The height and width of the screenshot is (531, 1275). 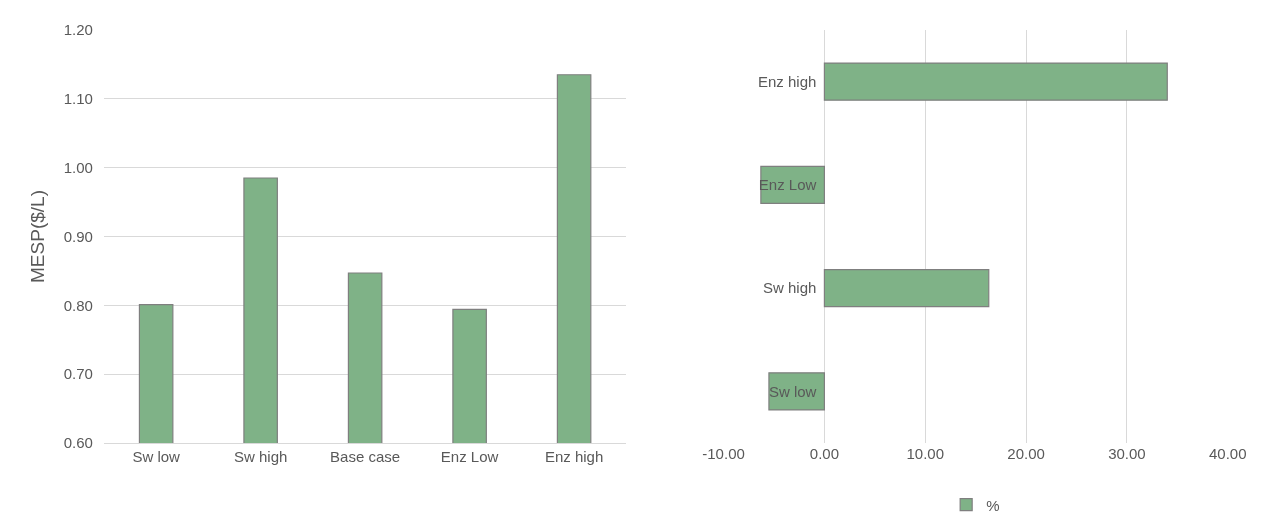 What do you see at coordinates (1228, 453) in the screenshot?
I see `x-tick-label: 40.00` at bounding box center [1228, 453].